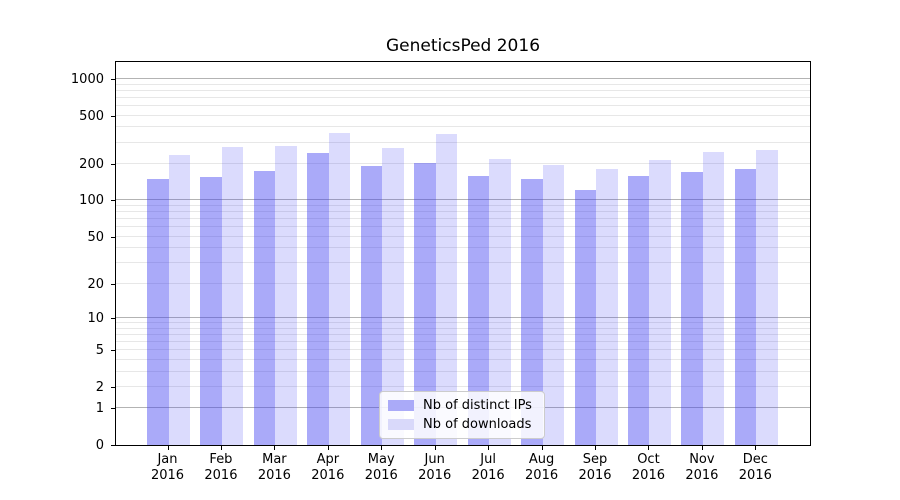 This screenshot has height=500, width=900. I want to click on bar-downloads-may, so click(393, 296).